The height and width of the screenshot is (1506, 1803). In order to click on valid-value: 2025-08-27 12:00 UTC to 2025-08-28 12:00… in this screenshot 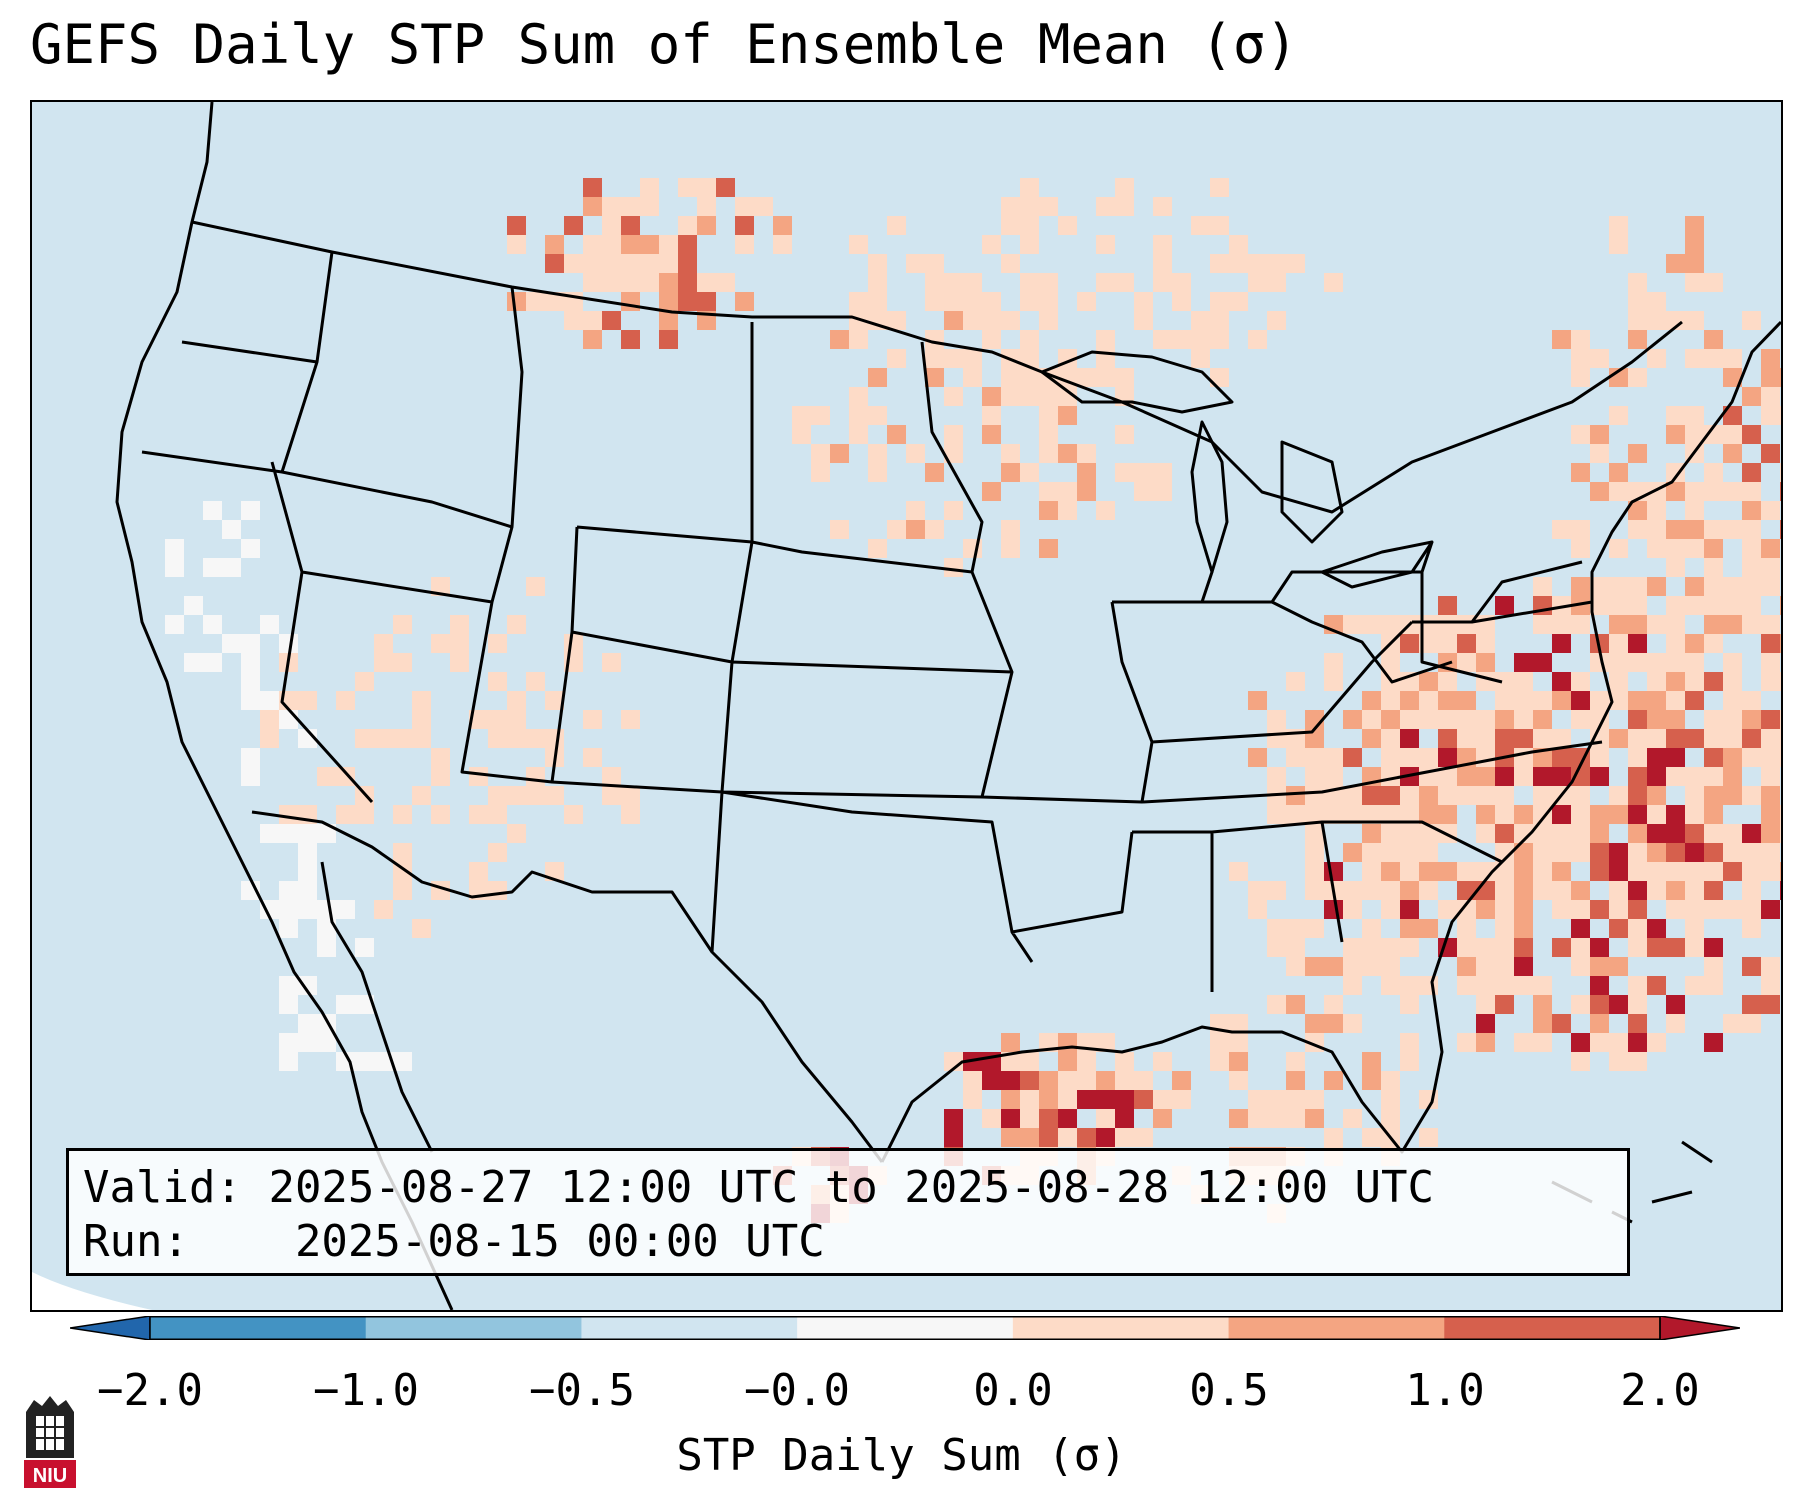, I will do `click(851, 1187)`.